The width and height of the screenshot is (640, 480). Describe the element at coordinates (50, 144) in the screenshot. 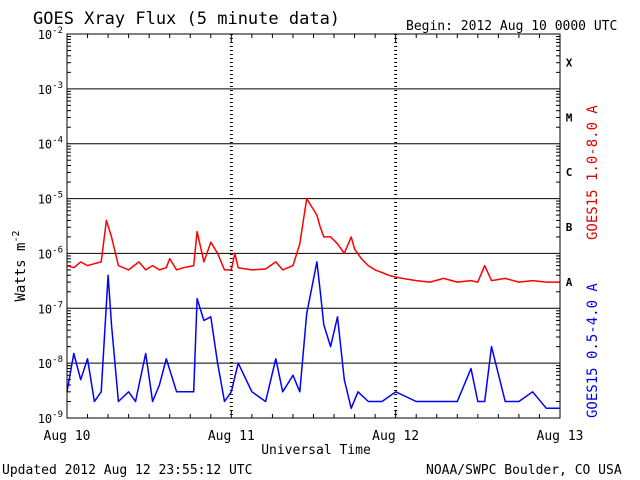

I see `y-tick-label: 10⁻⁴` at that location.